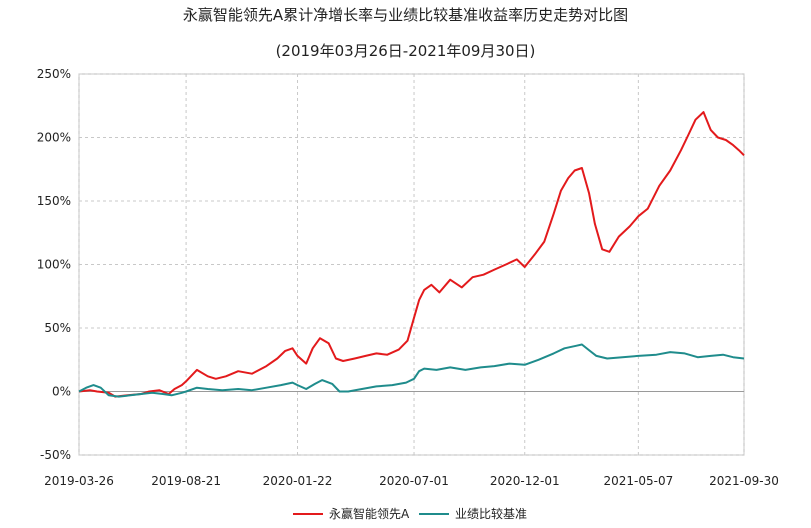 The height and width of the screenshot is (528, 811). I want to click on x-tick-label: 2020-07-01, so click(414, 481).